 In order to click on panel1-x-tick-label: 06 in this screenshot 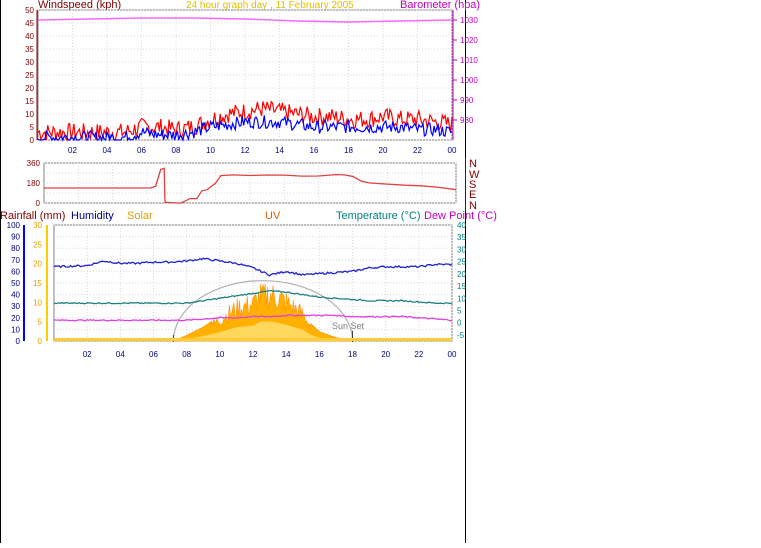, I will do `click(141, 150)`.